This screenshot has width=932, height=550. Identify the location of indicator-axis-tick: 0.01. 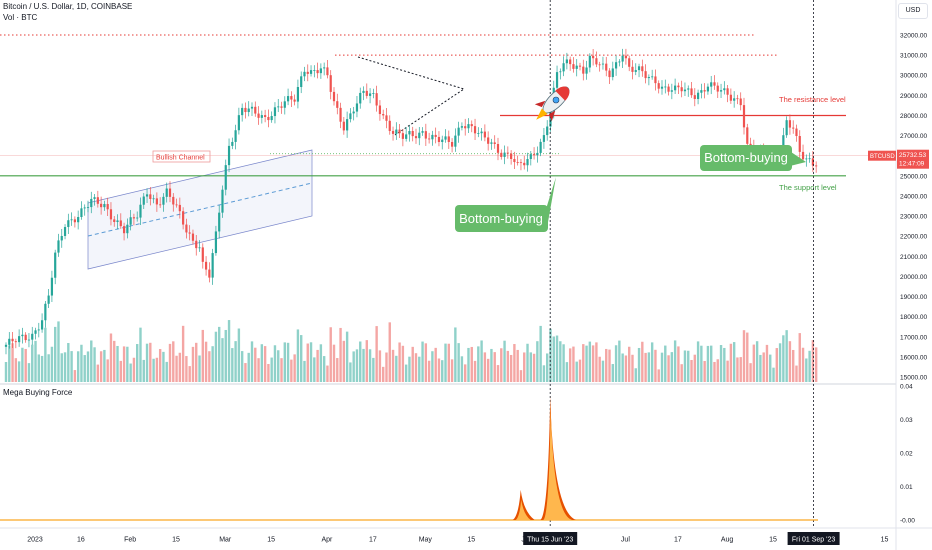
(906, 487).